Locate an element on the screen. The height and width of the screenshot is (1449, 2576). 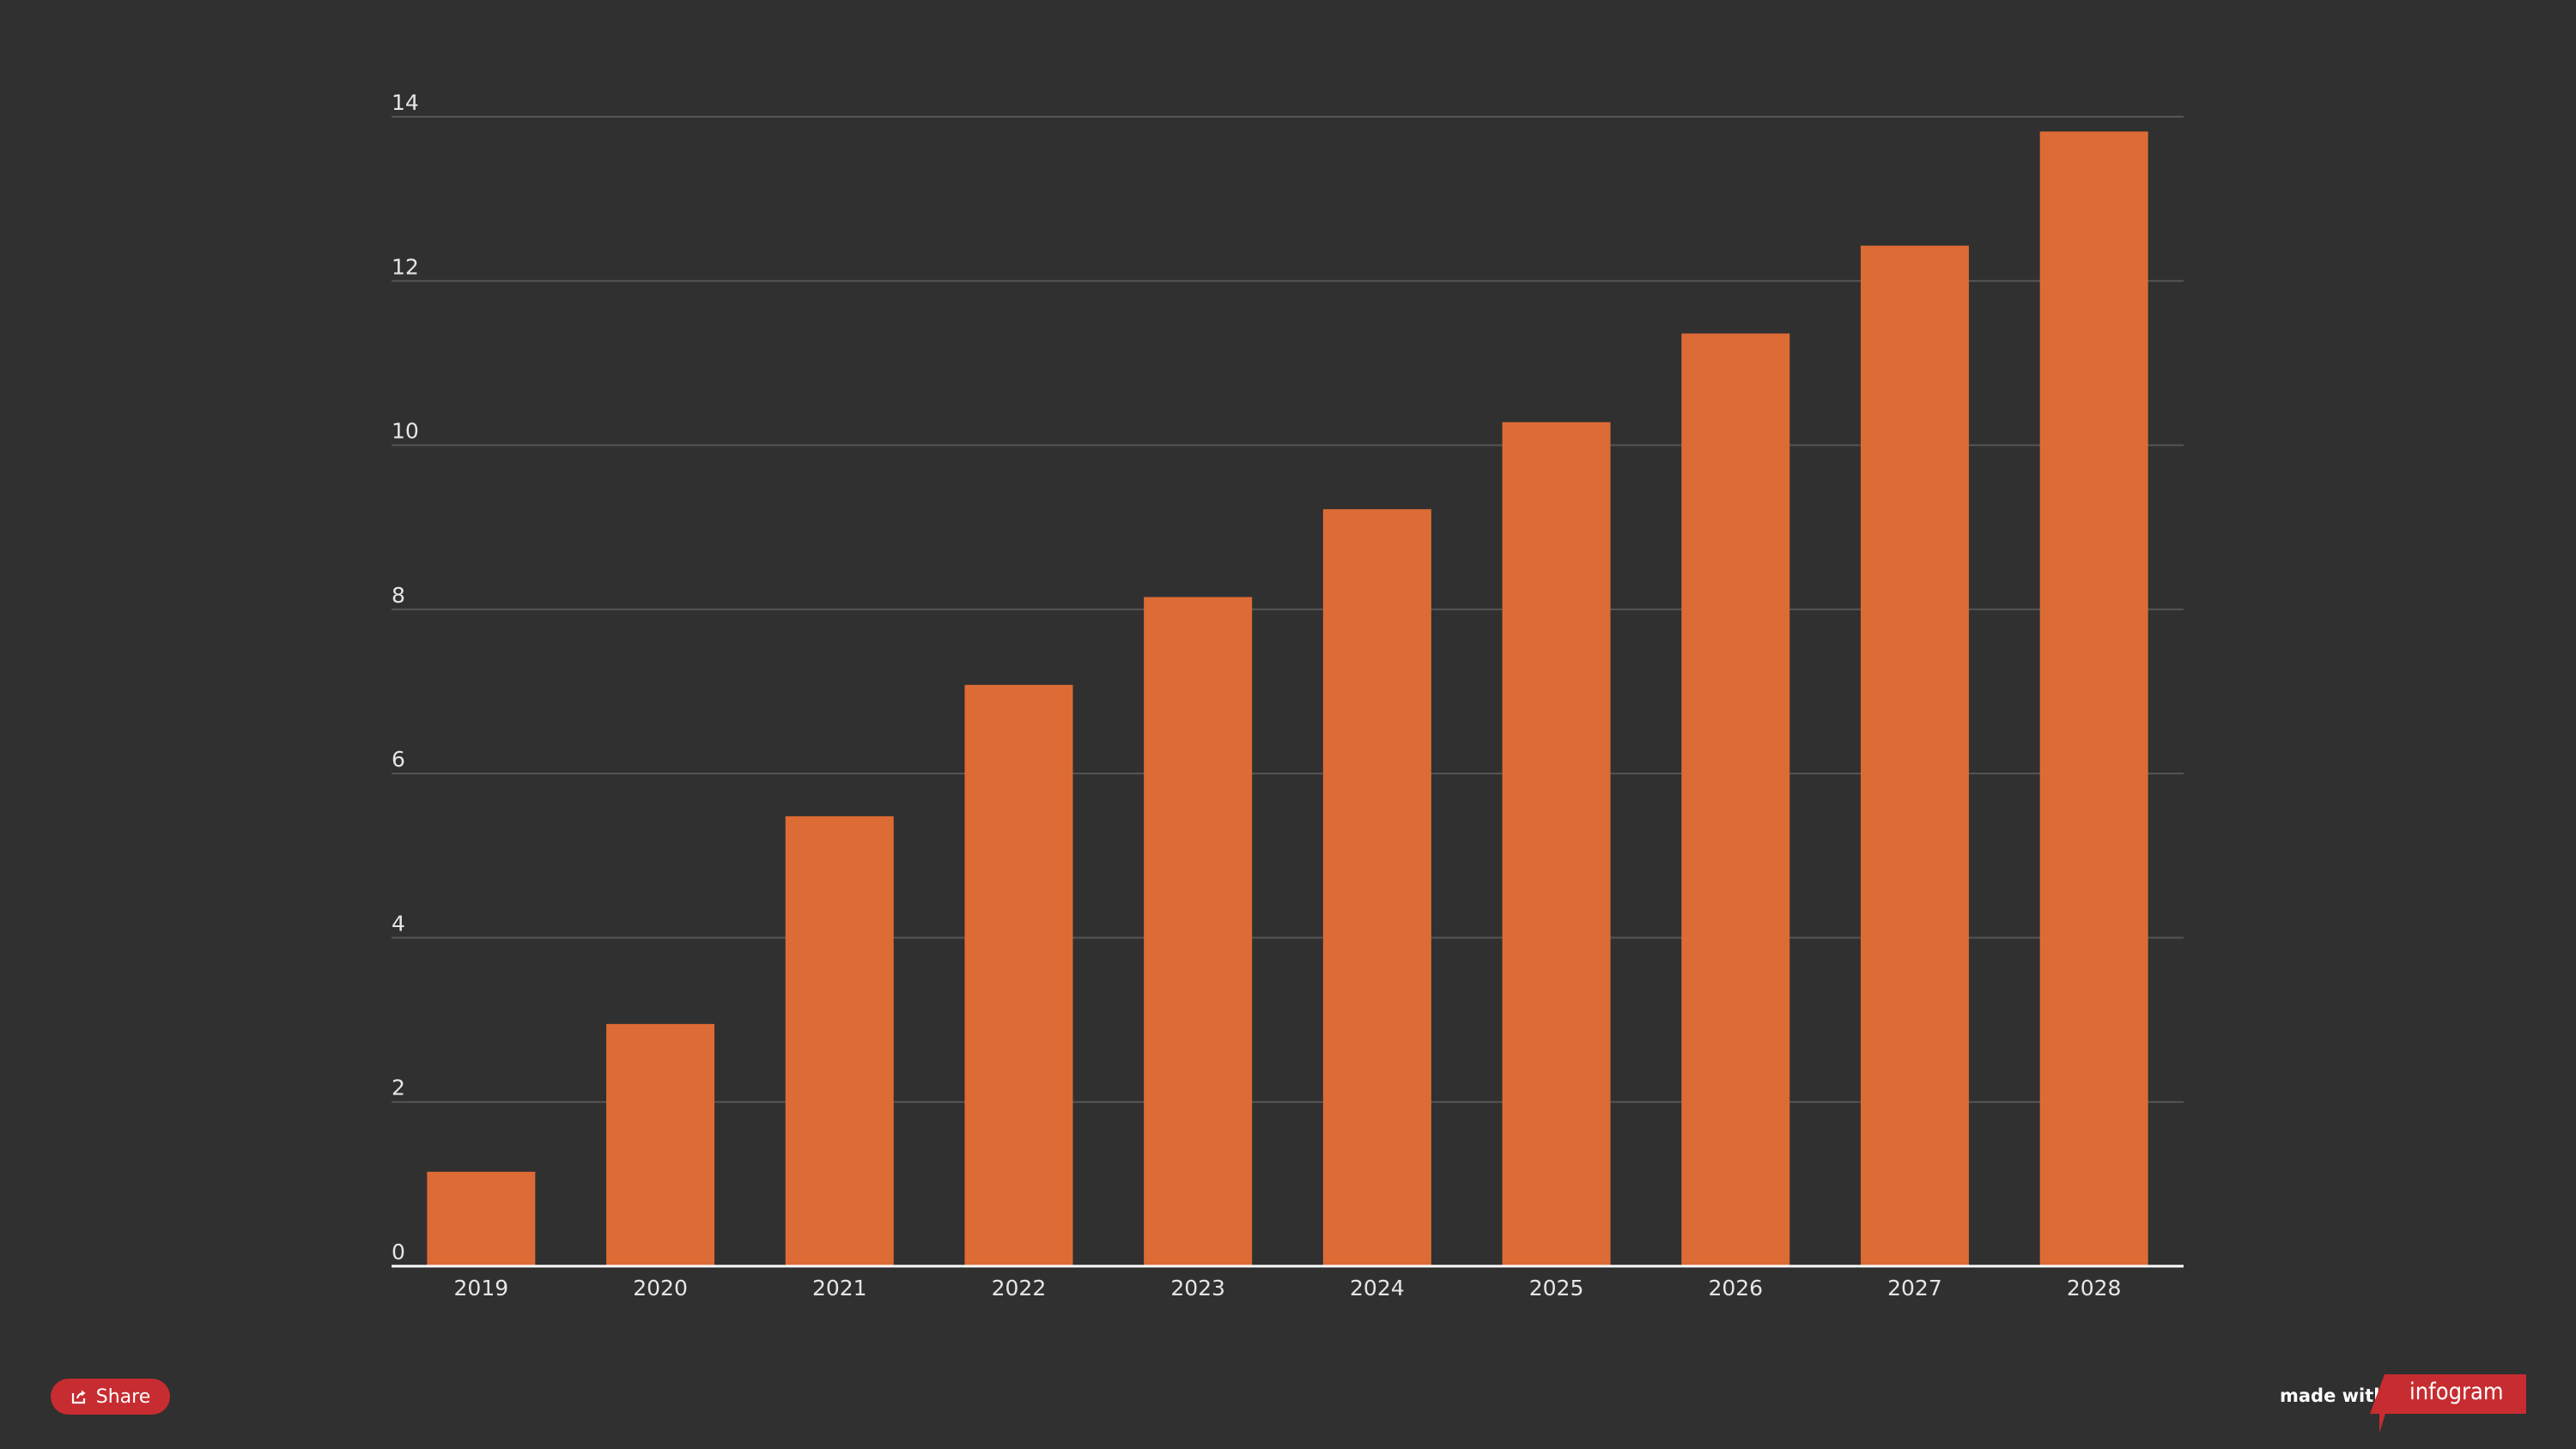
infogram-logo is located at coordinates (2448, 1403).